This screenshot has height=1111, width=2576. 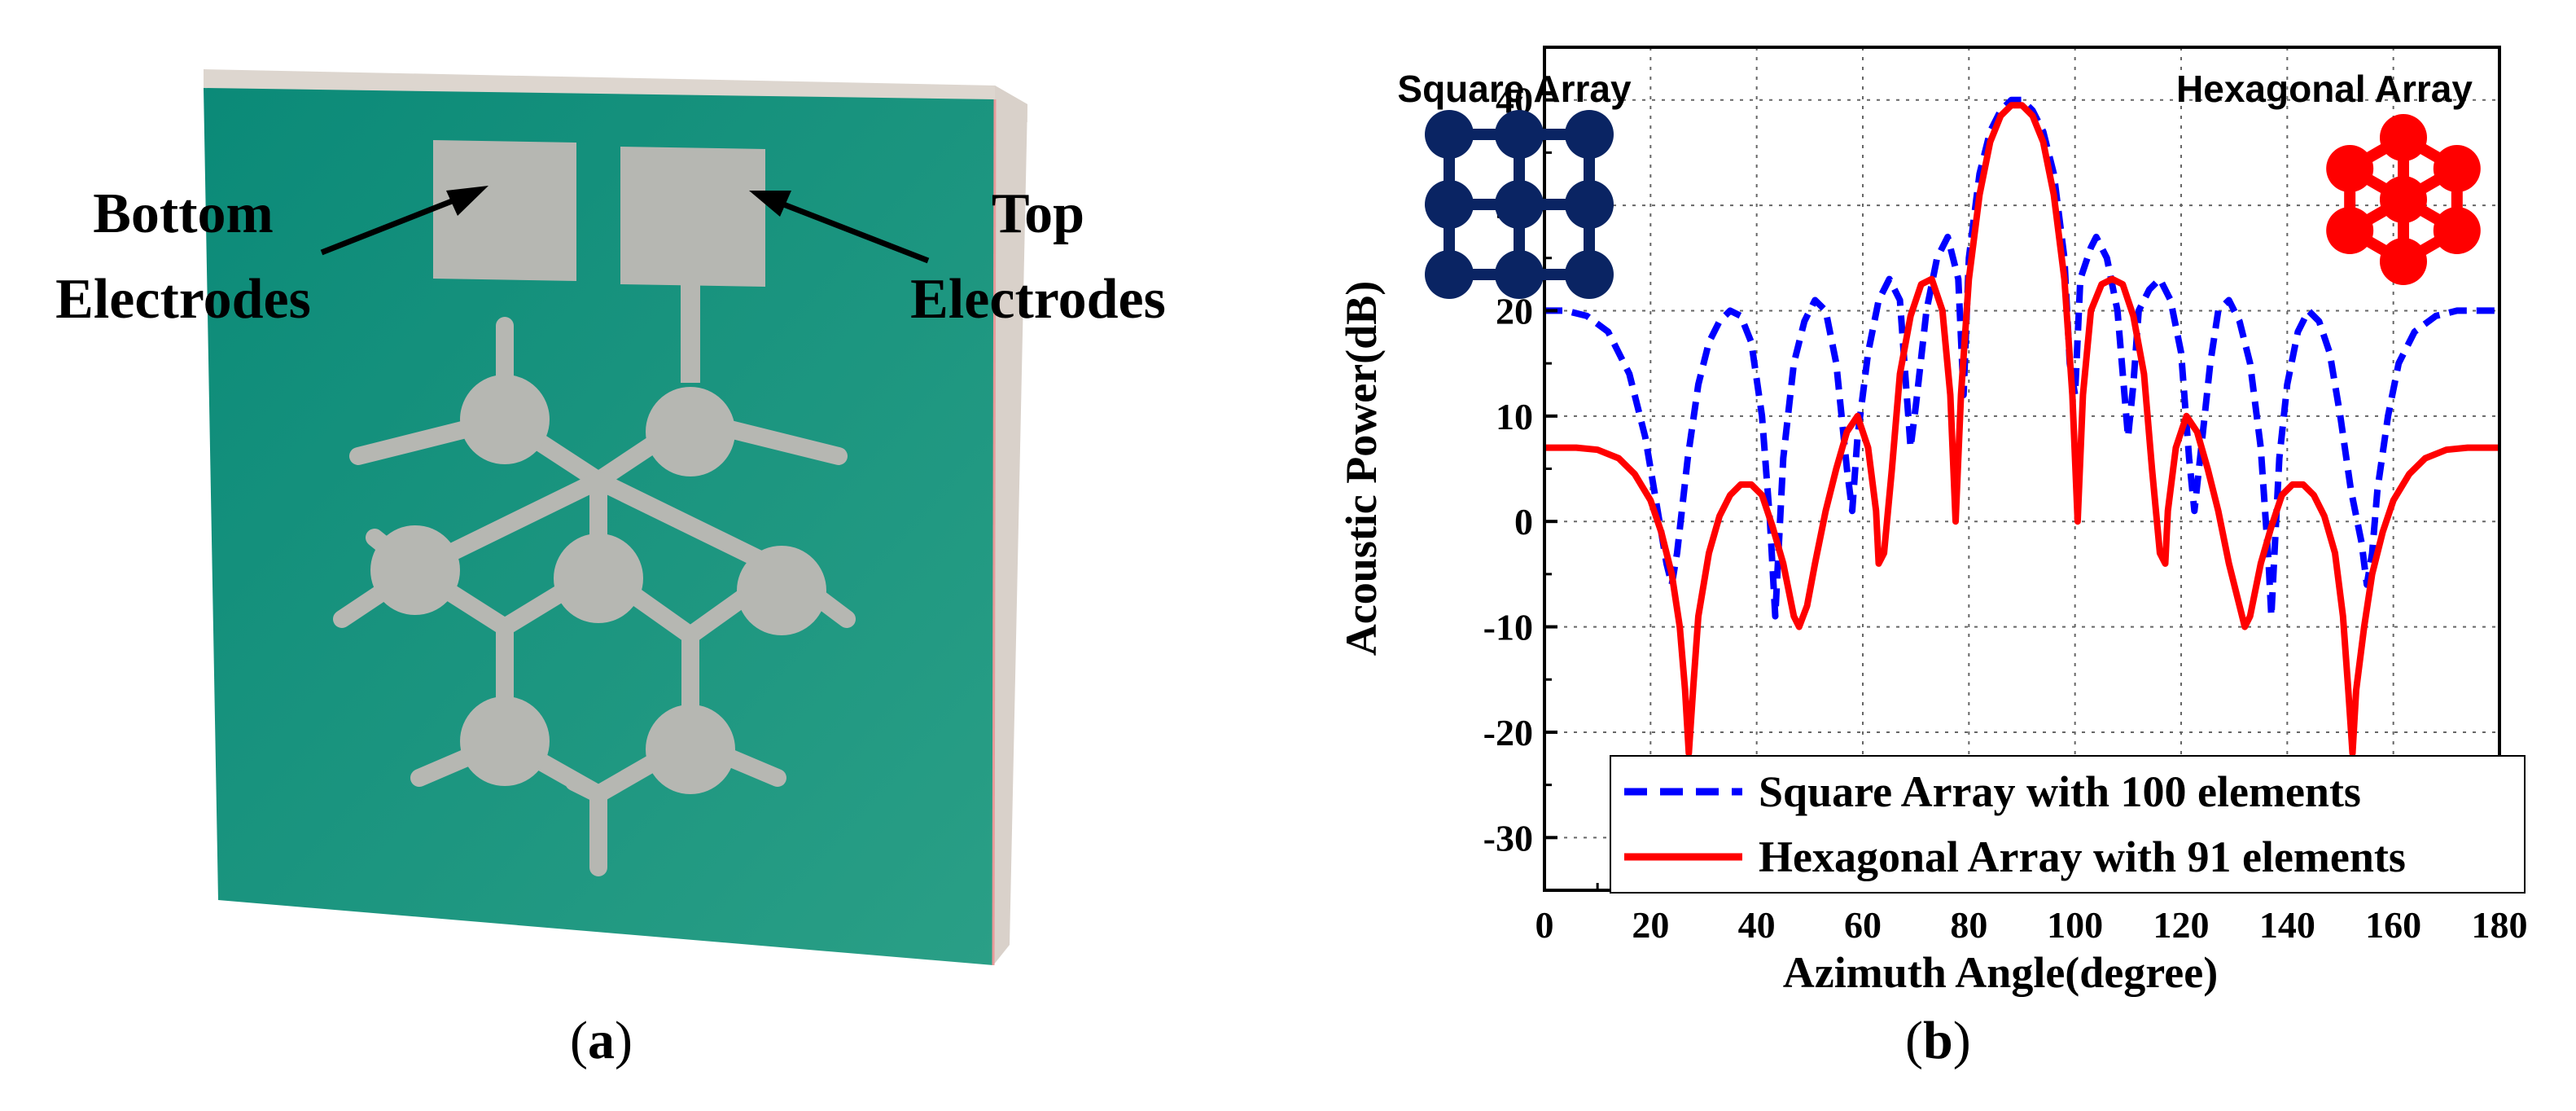 What do you see at coordinates (2393, 925) in the screenshot?
I see `x-tick-label: 160` at bounding box center [2393, 925].